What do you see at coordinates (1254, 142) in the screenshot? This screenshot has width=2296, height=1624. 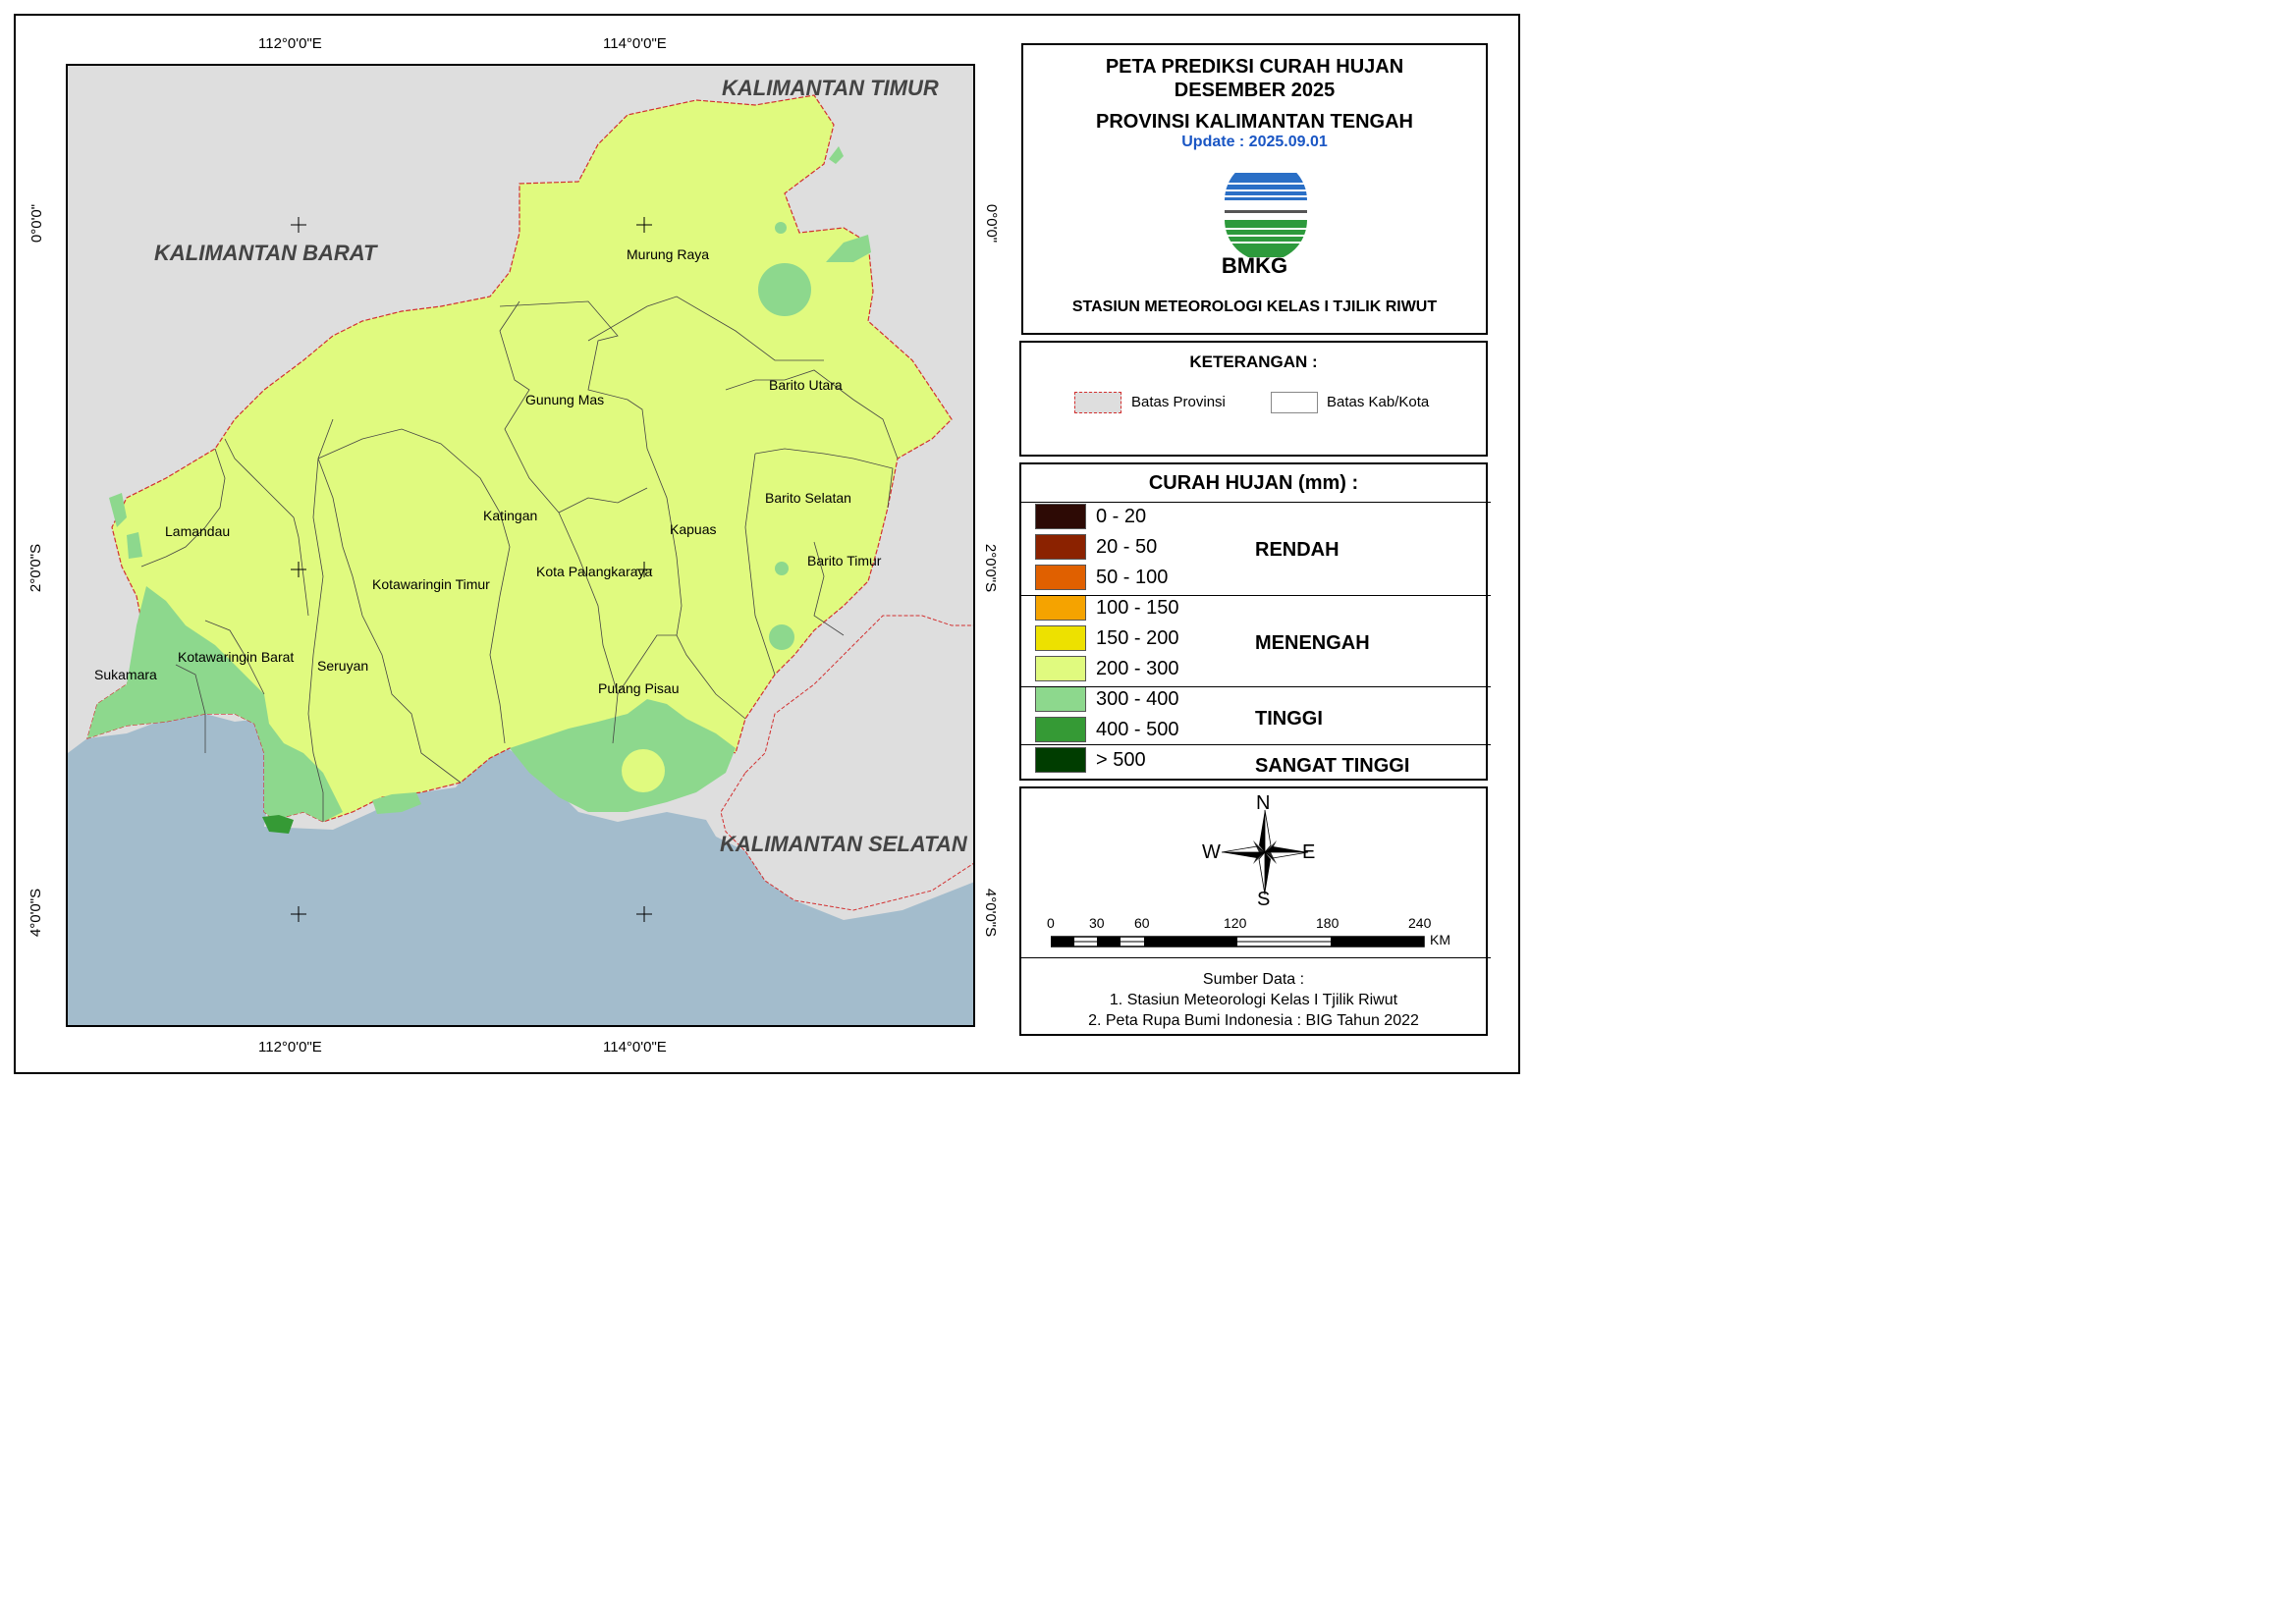 I see `update-date: Update : 2025.09.01` at bounding box center [1254, 142].